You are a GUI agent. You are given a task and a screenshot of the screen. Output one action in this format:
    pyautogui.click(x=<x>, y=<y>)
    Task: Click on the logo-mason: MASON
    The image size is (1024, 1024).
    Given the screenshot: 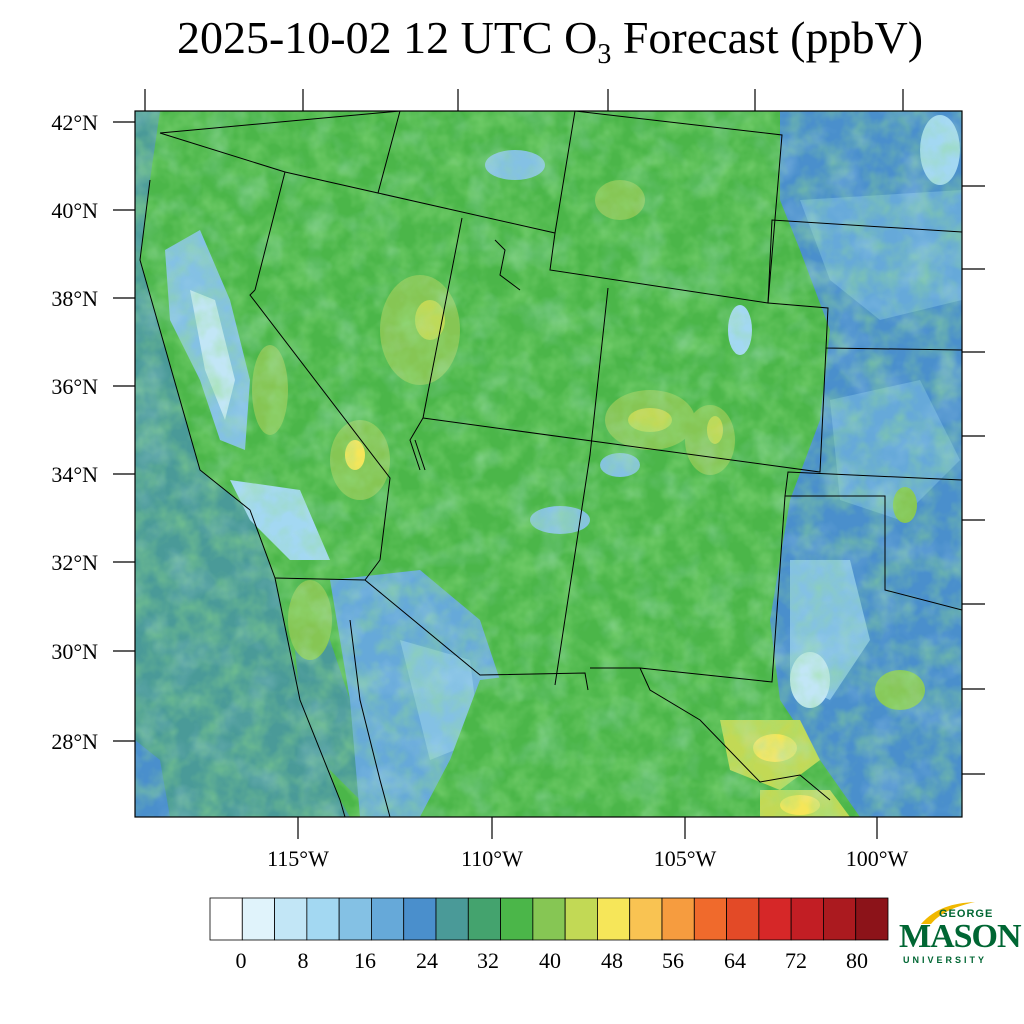 What is the action you would take?
    pyautogui.click(x=960, y=936)
    